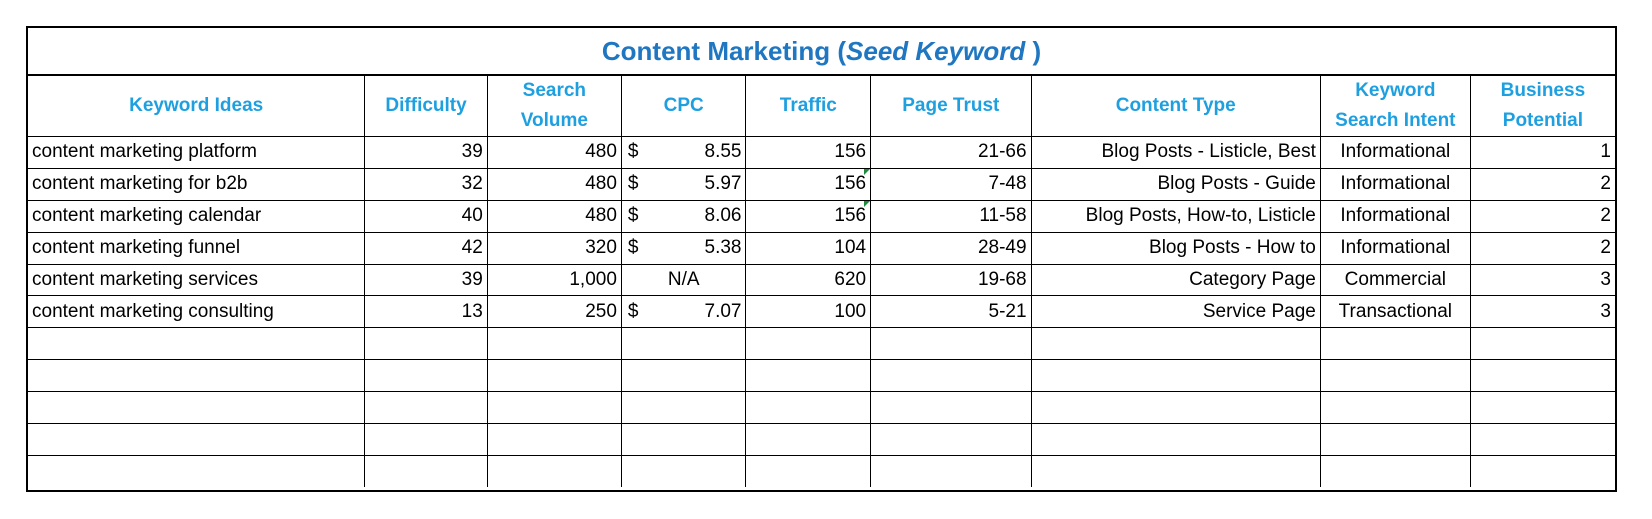 Image resolution: width=1652 pixels, height=519 pixels. I want to click on search-intent-cell: Commercial, so click(1395, 280).